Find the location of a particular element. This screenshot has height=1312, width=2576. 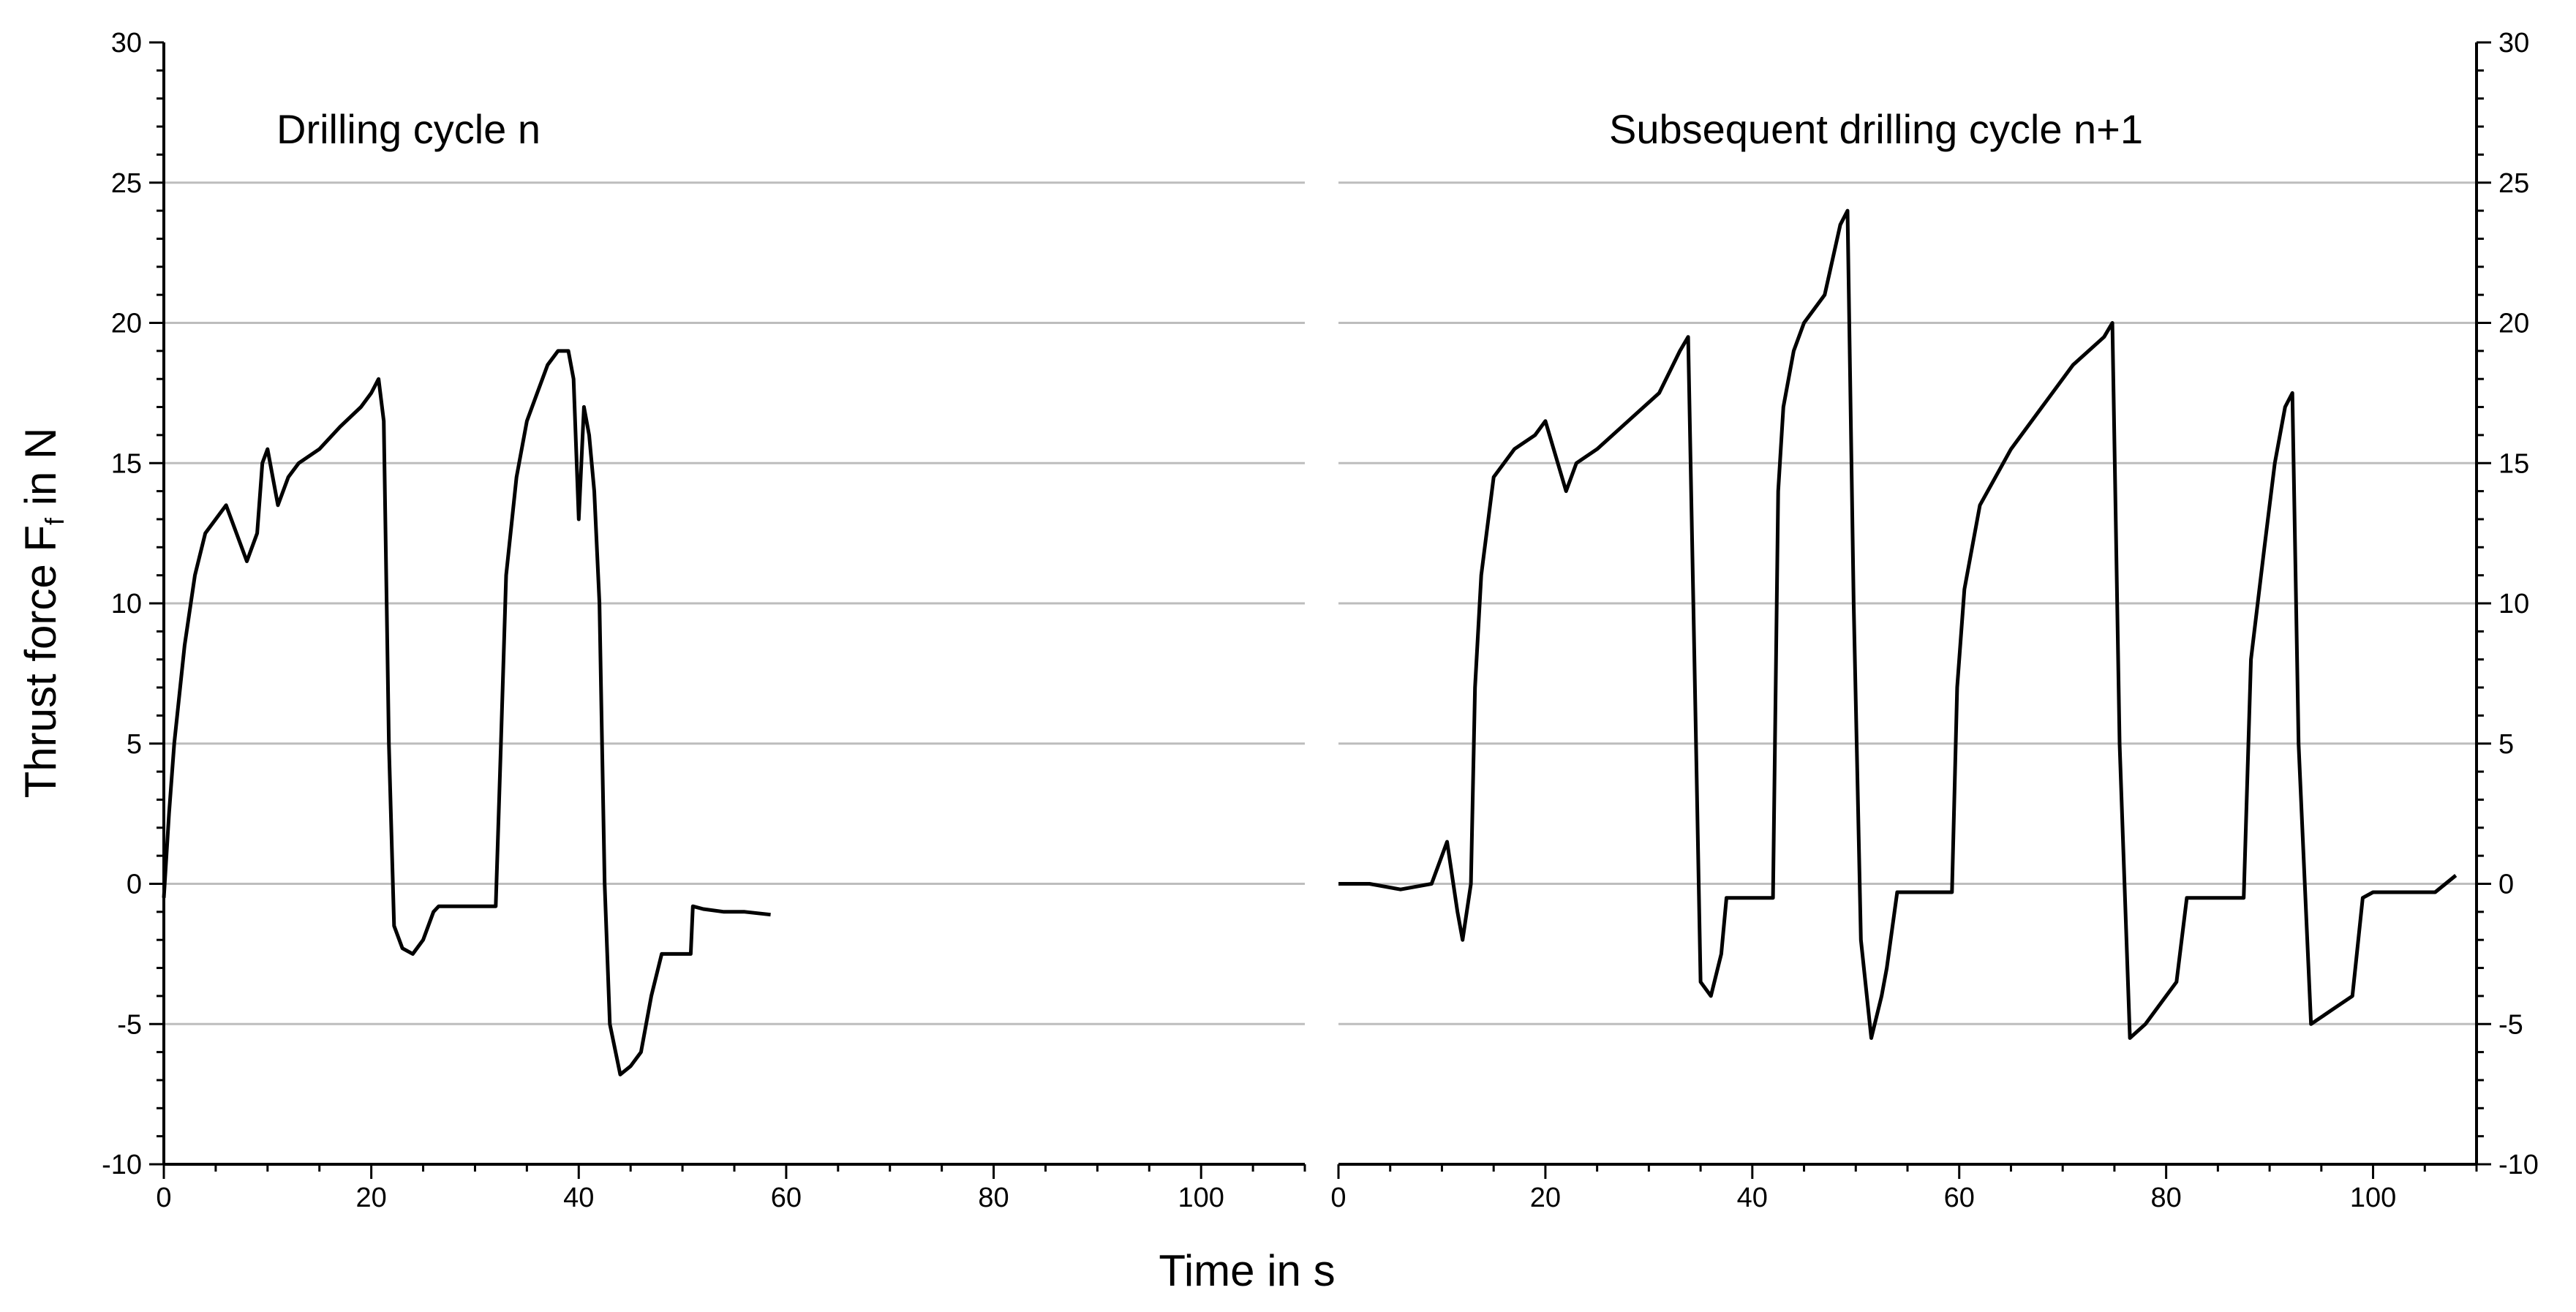

y-axis-title: Thrust force Ff in N is located at coordinates (42, 613).